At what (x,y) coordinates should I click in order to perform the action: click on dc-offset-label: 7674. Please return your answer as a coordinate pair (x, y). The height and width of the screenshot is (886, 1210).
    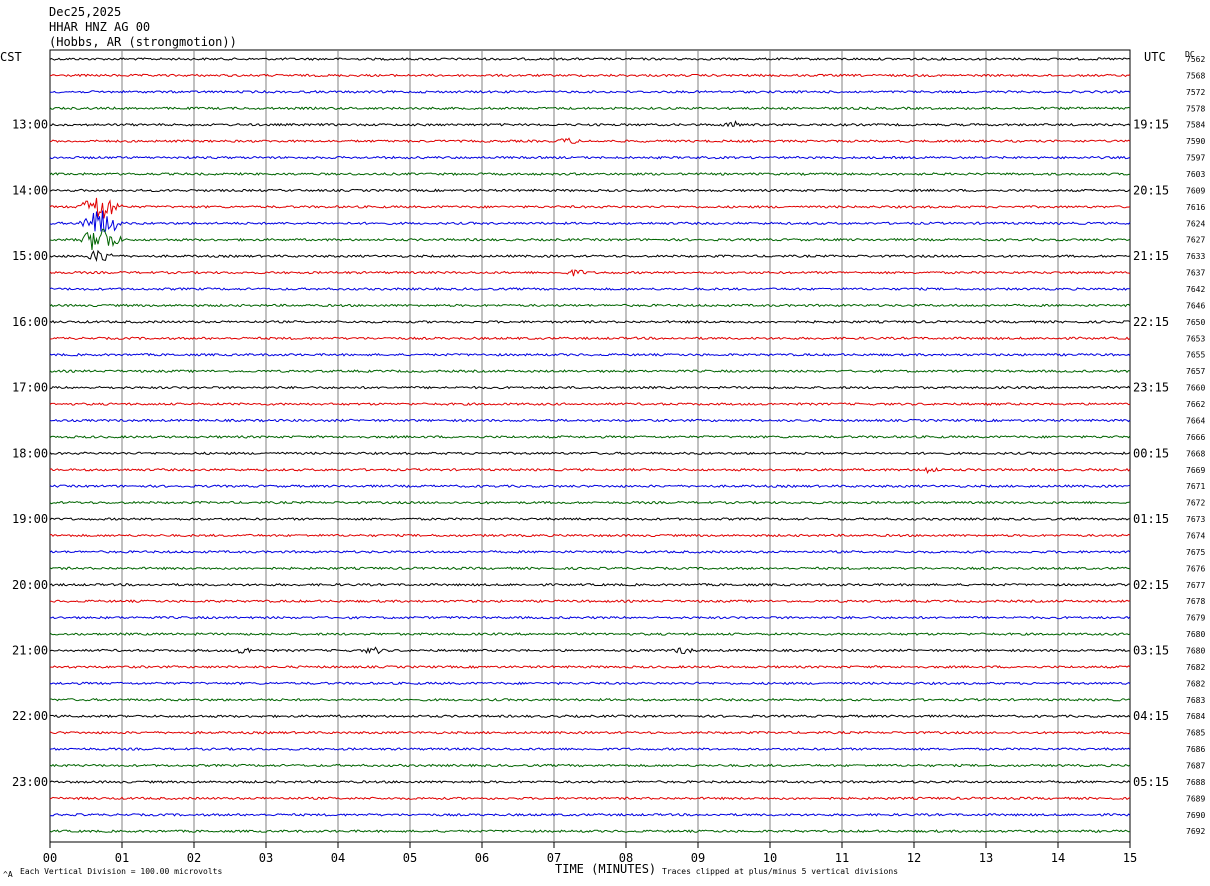
    Looking at the image, I should click on (1195, 535).